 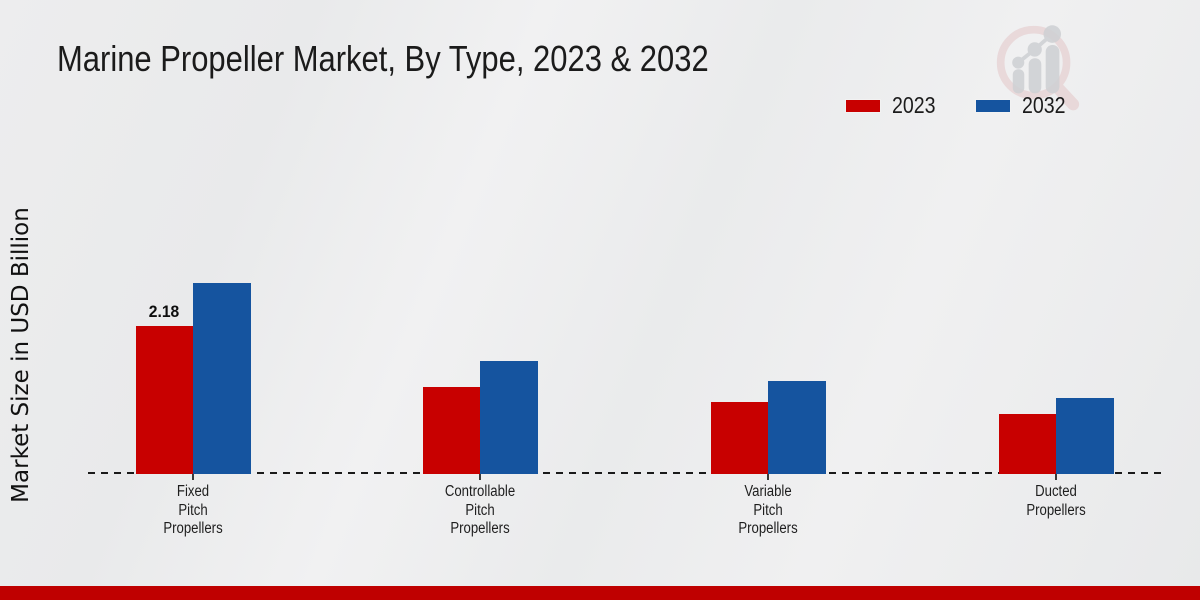 I want to click on bar-2032-controllable-pitch-propellers, so click(x=509, y=417).